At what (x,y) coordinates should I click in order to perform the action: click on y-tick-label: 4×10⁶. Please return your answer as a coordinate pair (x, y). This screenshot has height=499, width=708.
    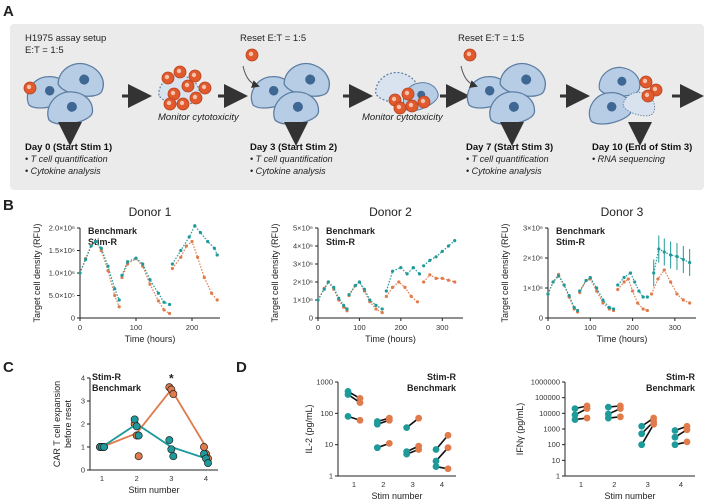
    Looking at the image, I should click on (303, 246).